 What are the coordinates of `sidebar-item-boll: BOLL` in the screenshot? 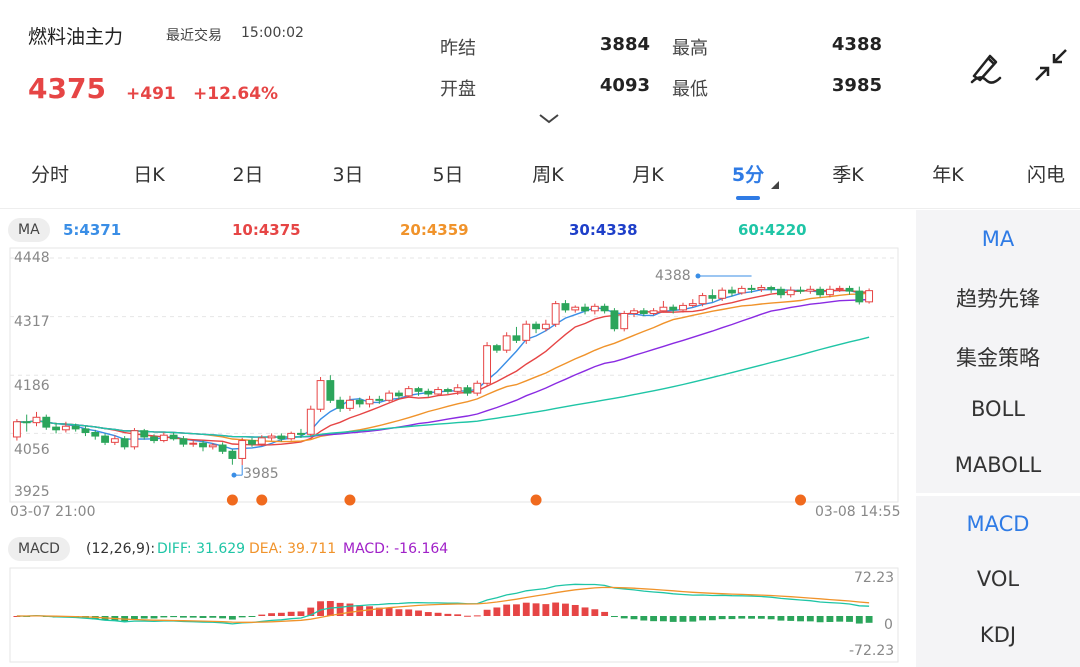 It's located at (998, 409).